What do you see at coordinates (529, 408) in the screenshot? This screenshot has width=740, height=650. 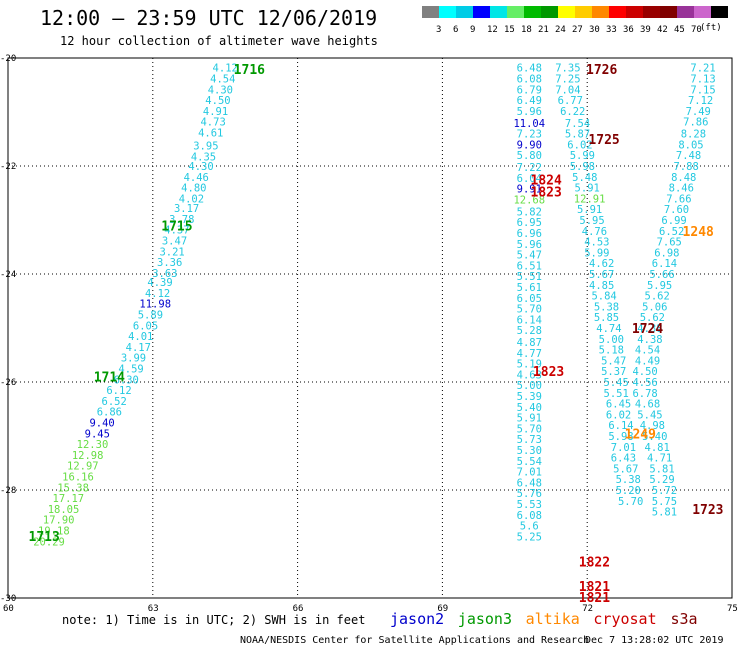 I see `data-point-label: 5.40` at bounding box center [529, 408].